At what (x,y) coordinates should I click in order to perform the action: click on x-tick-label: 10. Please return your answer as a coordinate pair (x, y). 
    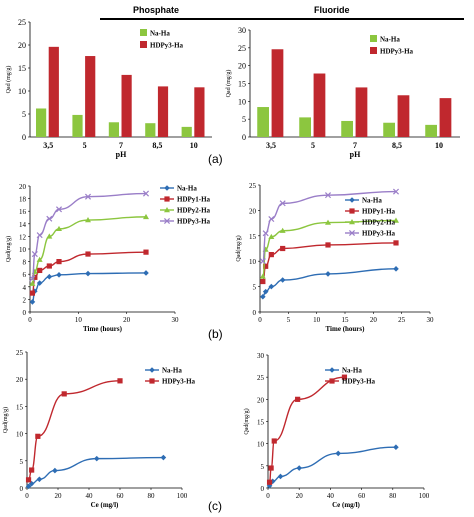
    Looking at the image, I should click on (439, 145).